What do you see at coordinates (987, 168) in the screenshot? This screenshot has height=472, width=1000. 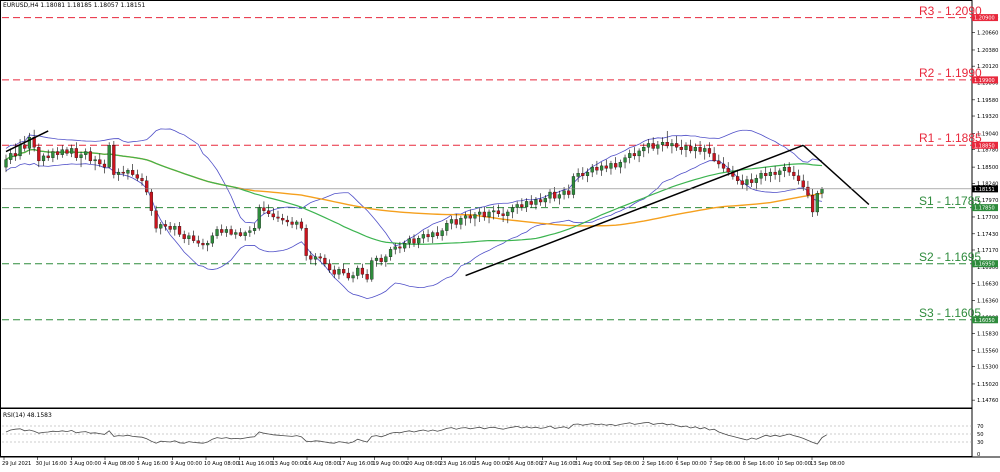 I see `y-tick-label: 1.18500` at bounding box center [987, 168].